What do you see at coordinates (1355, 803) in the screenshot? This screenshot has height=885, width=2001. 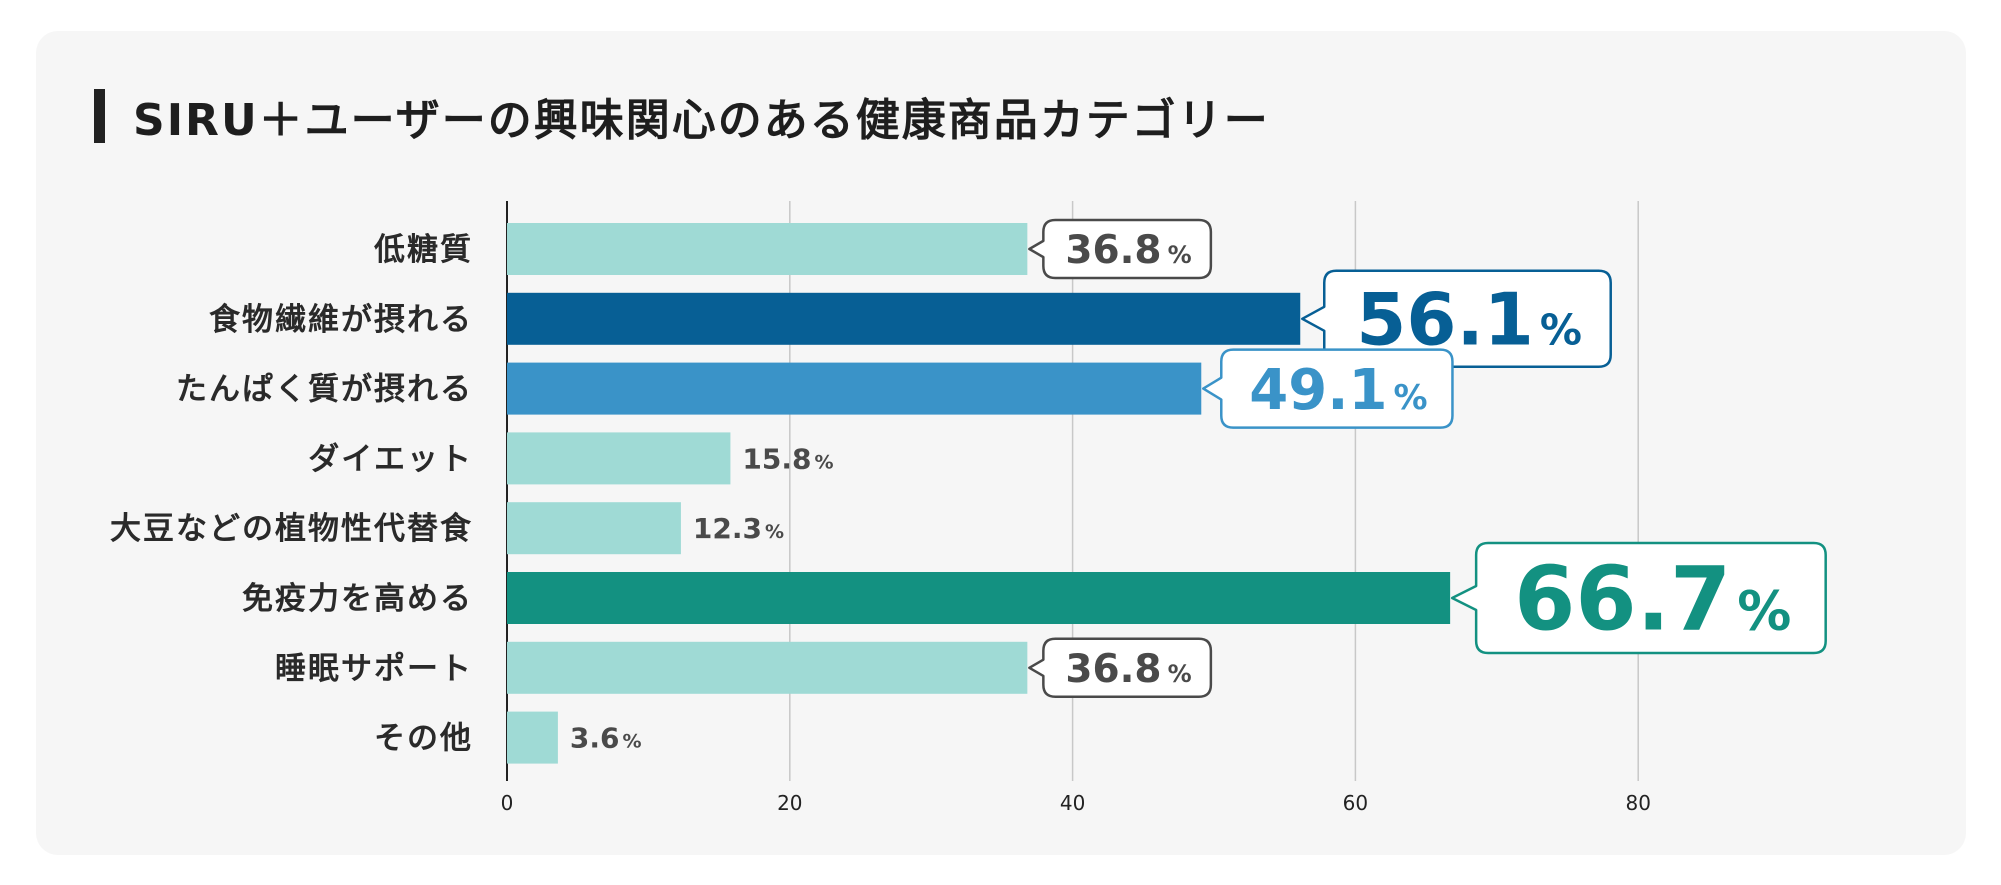 I see `x-tick-label-60: 60` at bounding box center [1355, 803].